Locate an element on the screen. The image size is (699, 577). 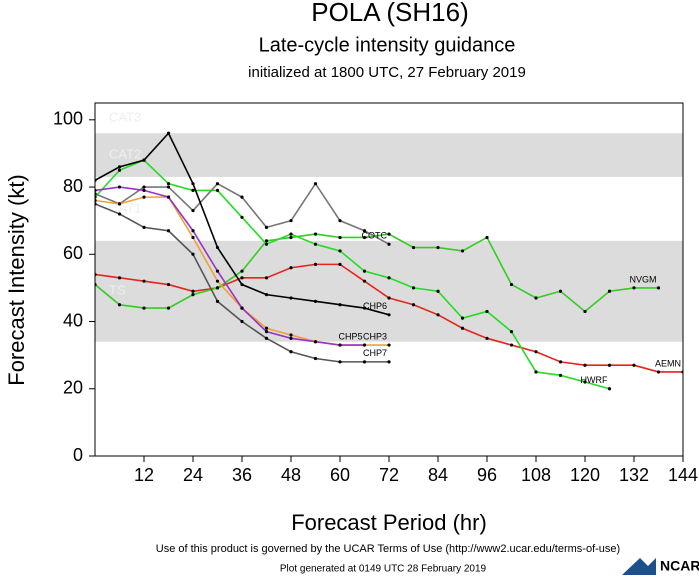
x-tick-label: 144 is located at coordinates (683, 475).